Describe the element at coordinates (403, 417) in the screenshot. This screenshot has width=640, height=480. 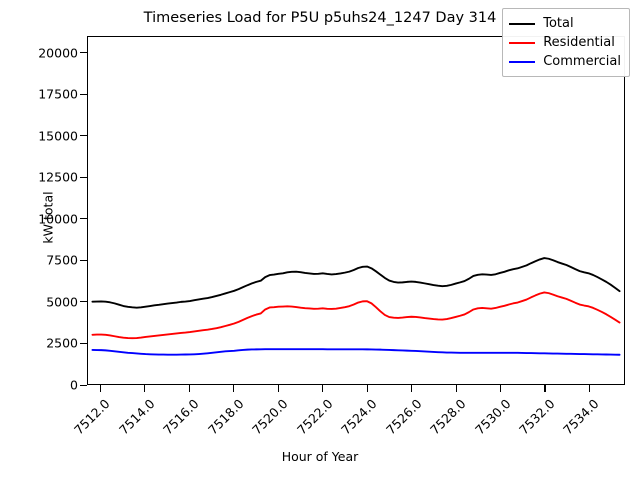
I see `x-tick-label: 7526.0` at that location.